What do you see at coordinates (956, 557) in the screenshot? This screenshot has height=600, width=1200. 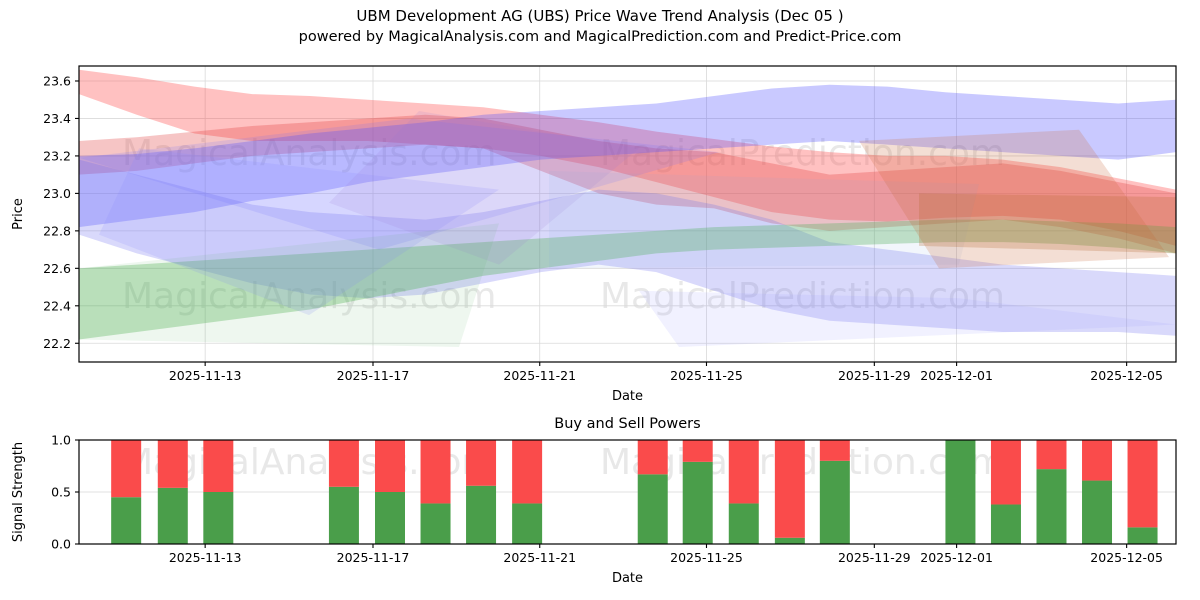 I see `bars-xtick-label-5: 2025-12-01` at bounding box center [956, 557].